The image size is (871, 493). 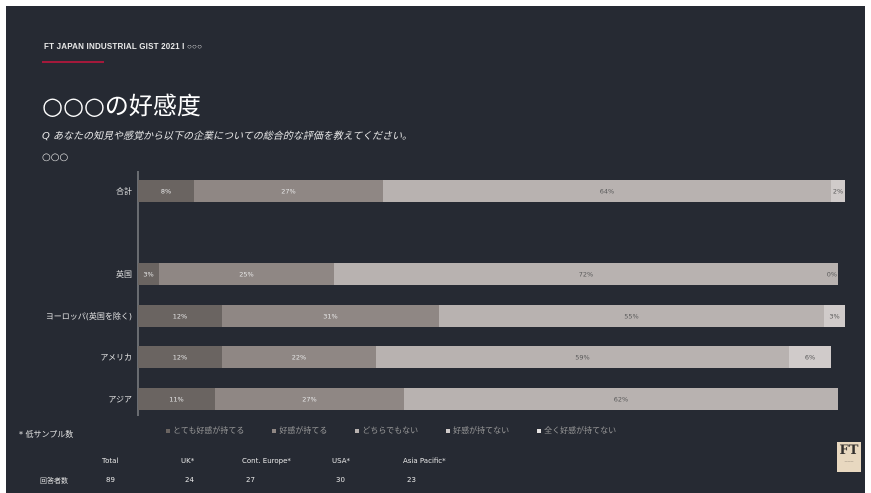 What do you see at coordinates (124, 191) in the screenshot?
I see `category-label: 合計` at bounding box center [124, 191].